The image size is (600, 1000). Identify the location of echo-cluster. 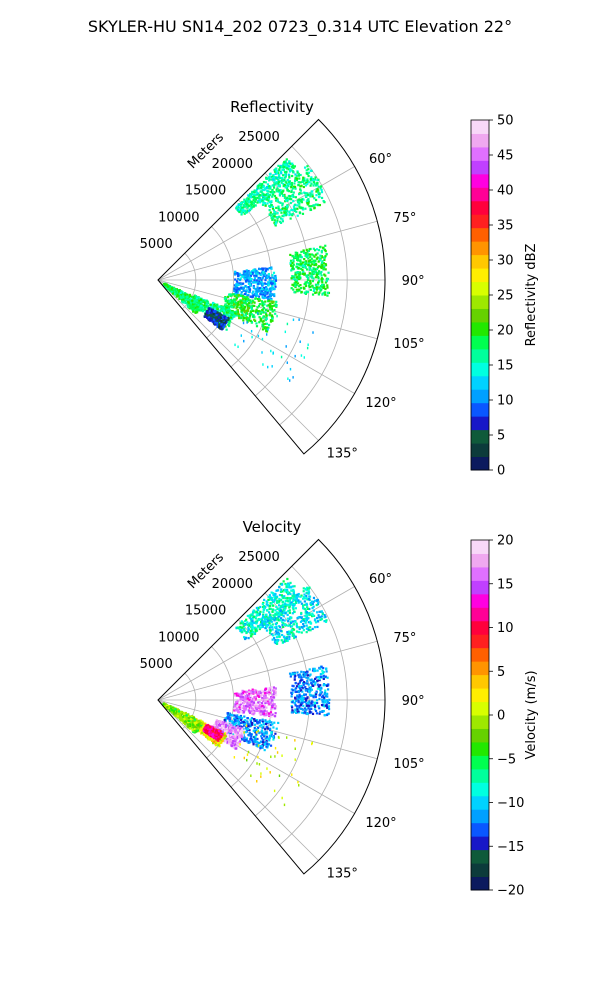
(250, 732).